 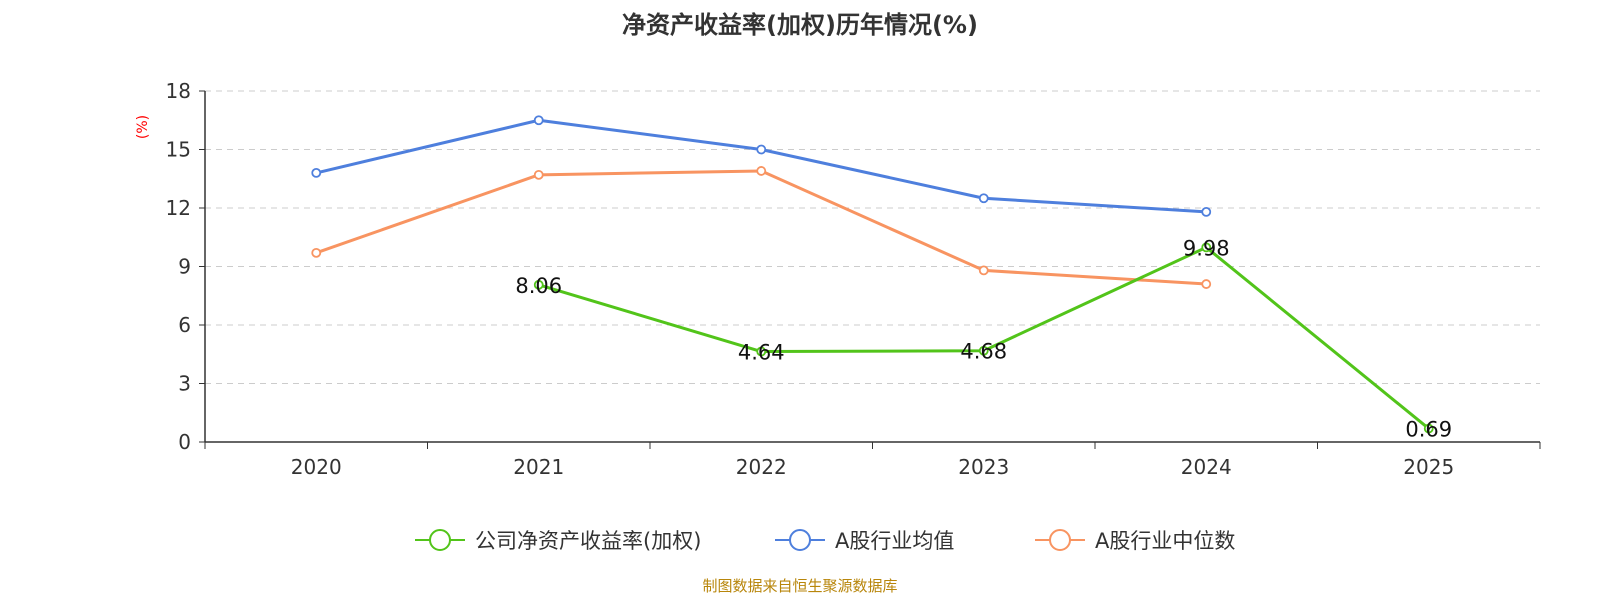 I want to click on legend: 公司净资产收益率(加权) A股行业均值 A股行业中位数, so click(x=825, y=541).